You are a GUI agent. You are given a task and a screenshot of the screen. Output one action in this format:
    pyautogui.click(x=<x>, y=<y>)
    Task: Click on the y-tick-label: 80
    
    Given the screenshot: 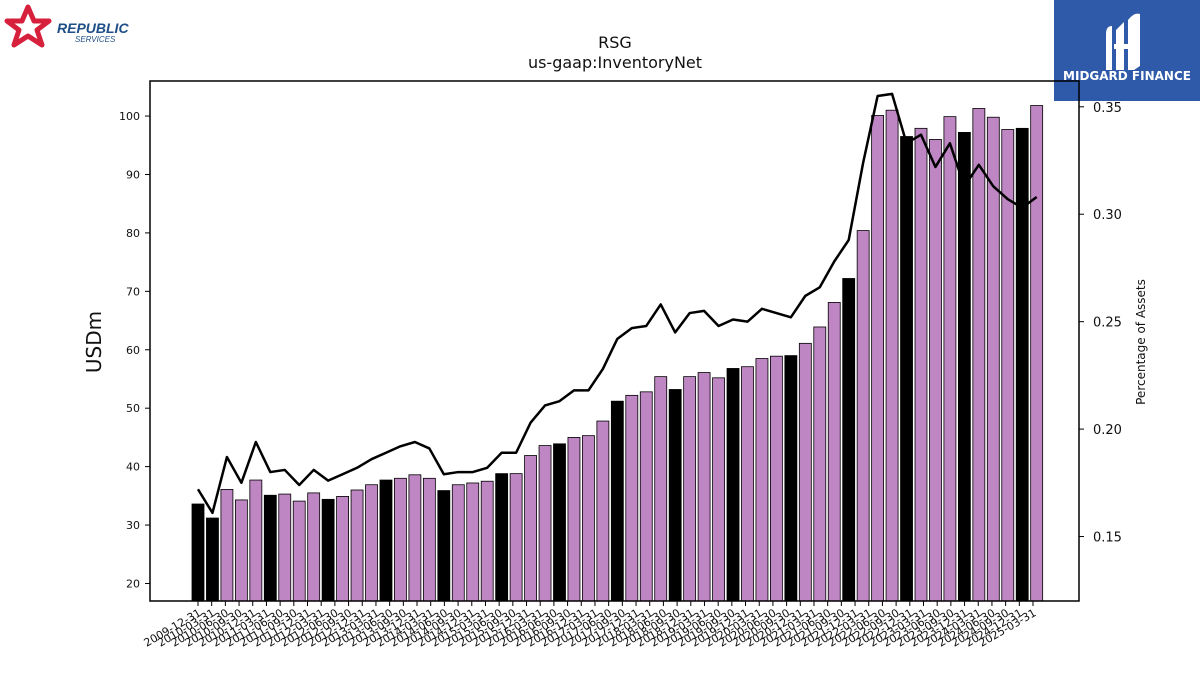 What is the action you would take?
    pyautogui.click(x=133, y=233)
    